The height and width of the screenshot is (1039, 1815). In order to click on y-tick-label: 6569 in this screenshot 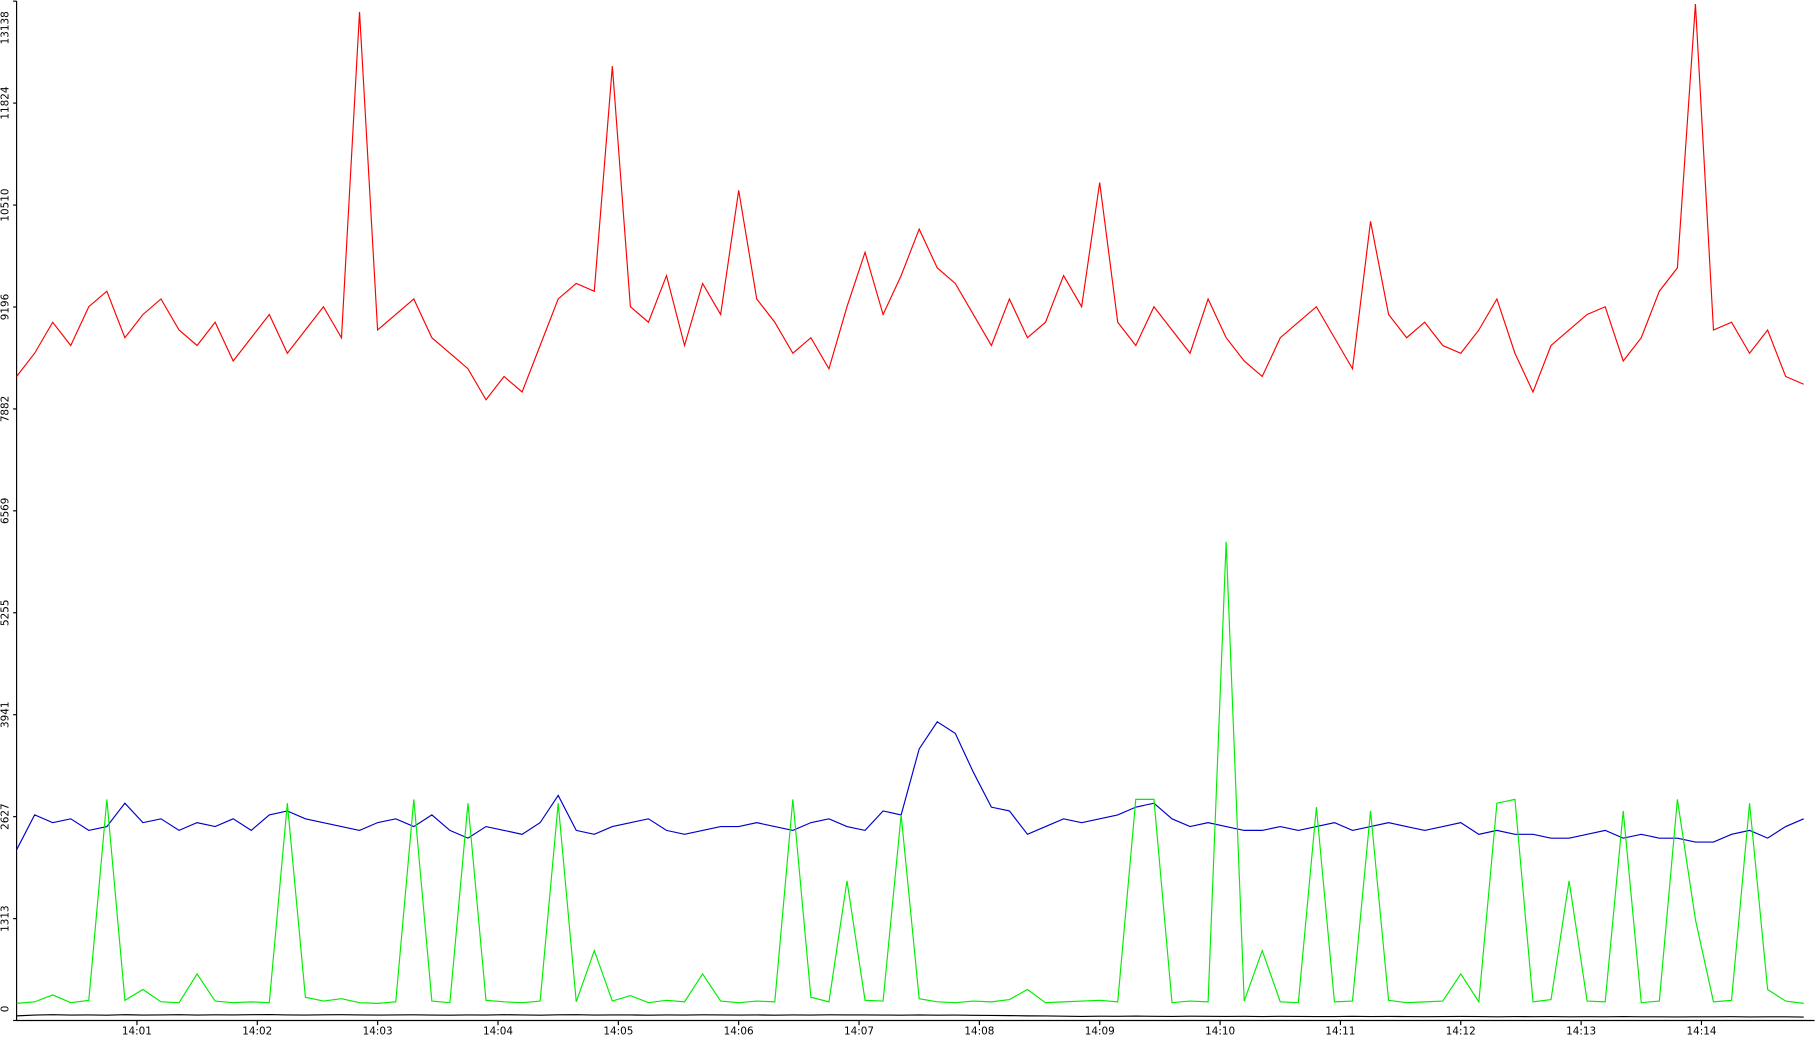, I will do `click(5, 511)`.